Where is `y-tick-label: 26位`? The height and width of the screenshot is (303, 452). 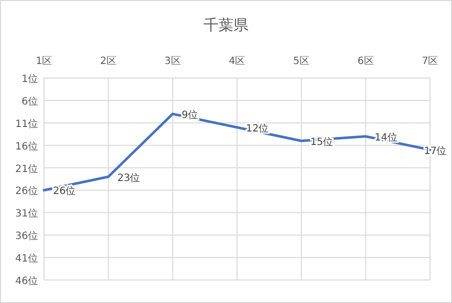 y-tick-label: 26位 is located at coordinates (26, 191).